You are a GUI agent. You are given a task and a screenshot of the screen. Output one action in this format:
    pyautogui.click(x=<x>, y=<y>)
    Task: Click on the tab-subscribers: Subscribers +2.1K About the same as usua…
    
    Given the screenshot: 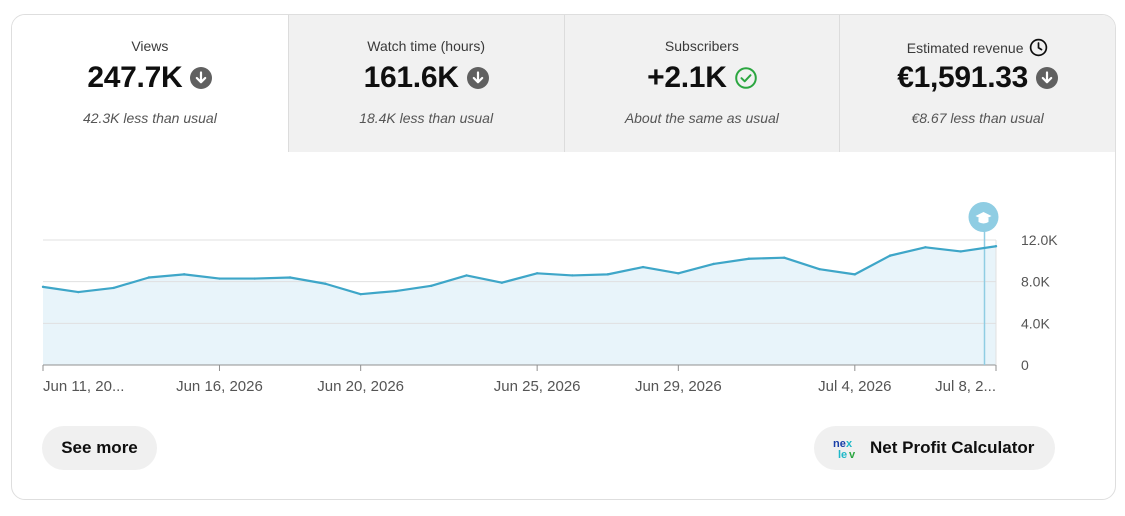 What is the action you would take?
    pyautogui.click(x=701, y=83)
    